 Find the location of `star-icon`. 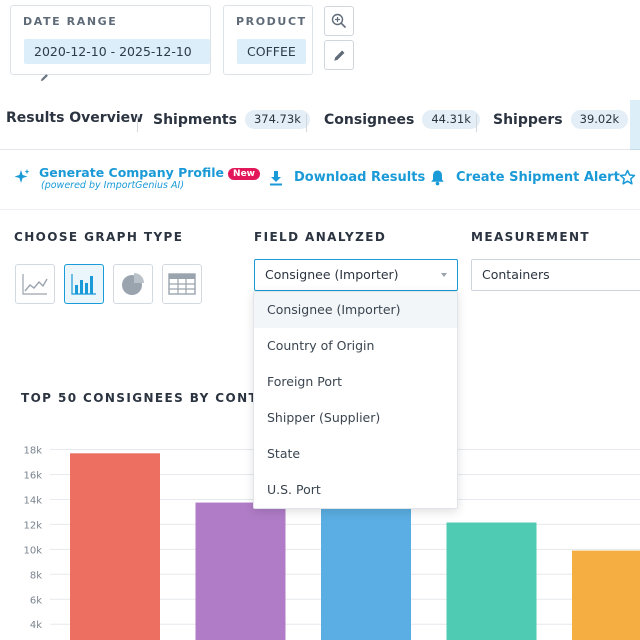

star-icon is located at coordinates (627, 177).